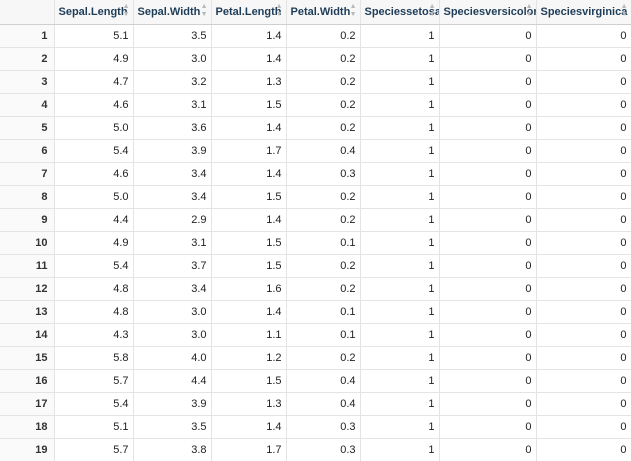 The image size is (631, 461). Describe the element at coordinates (94, 289) in the screenshot. I see `table-cell: 4.8` at that location.